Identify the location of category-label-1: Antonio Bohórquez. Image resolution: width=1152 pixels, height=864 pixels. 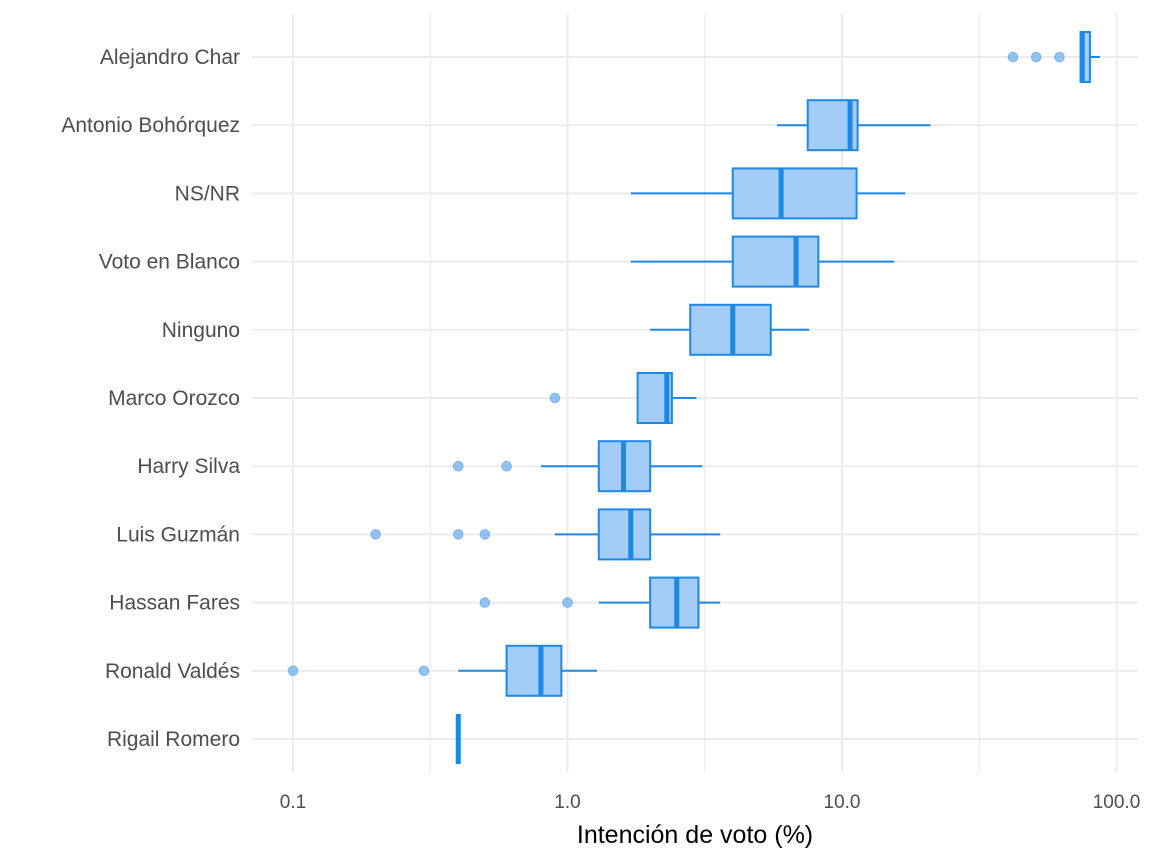
(150, 125).